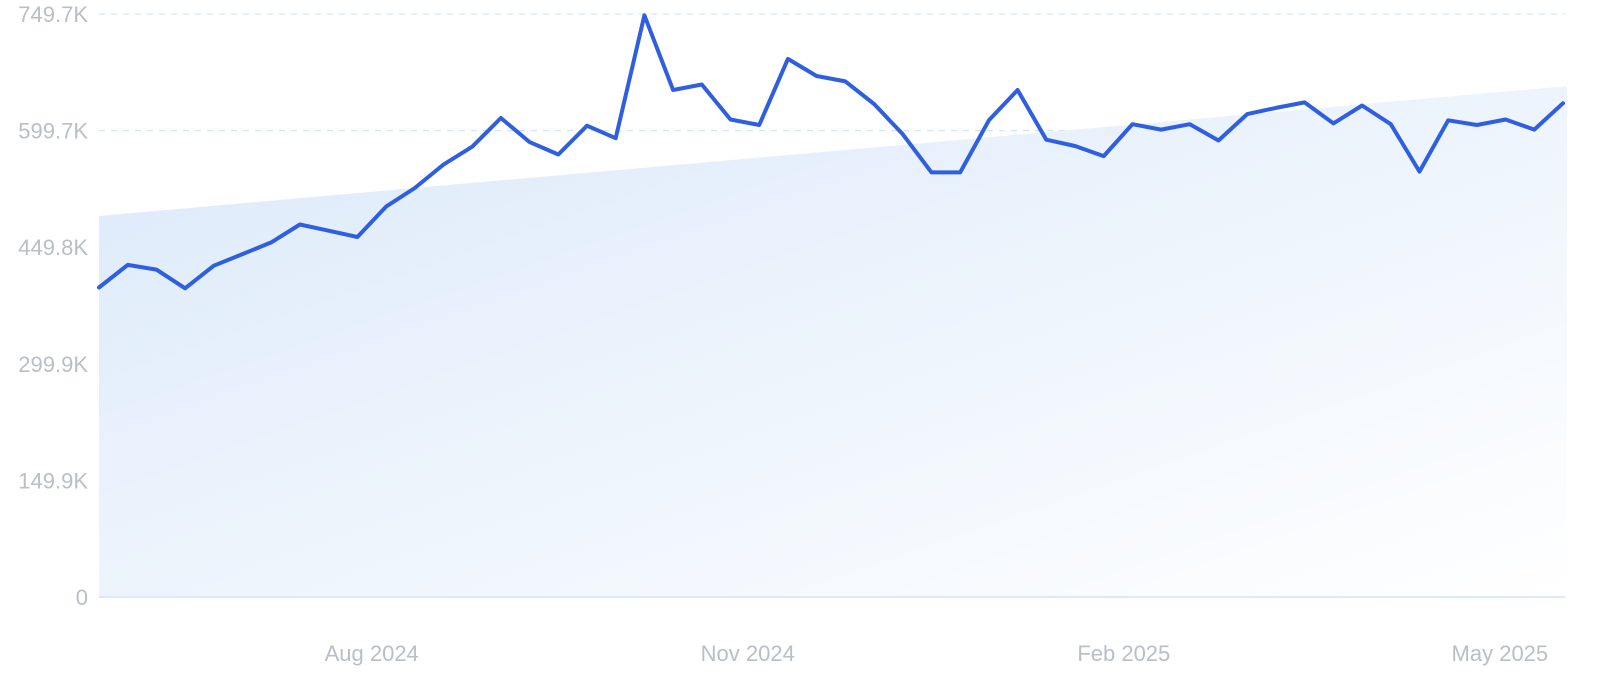 The image size is (1615, 700). Describe the element at coordinates (937, 653) in the screenshot. I see `x-axis-ticks: Aug 2024 Nov 2024 Feb 2025 May 2025` at that location.